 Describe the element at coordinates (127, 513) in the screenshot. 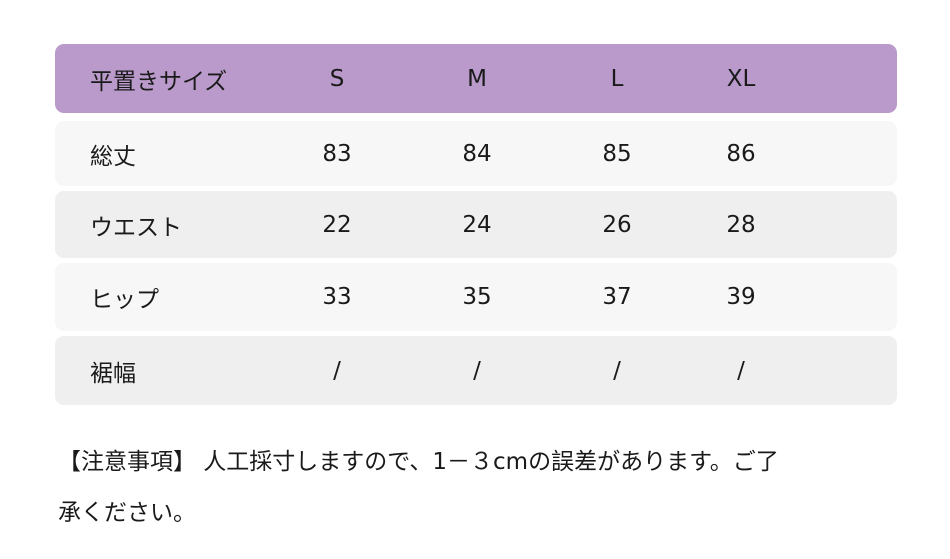

I see `note-line-2: 承ください。` at that location.